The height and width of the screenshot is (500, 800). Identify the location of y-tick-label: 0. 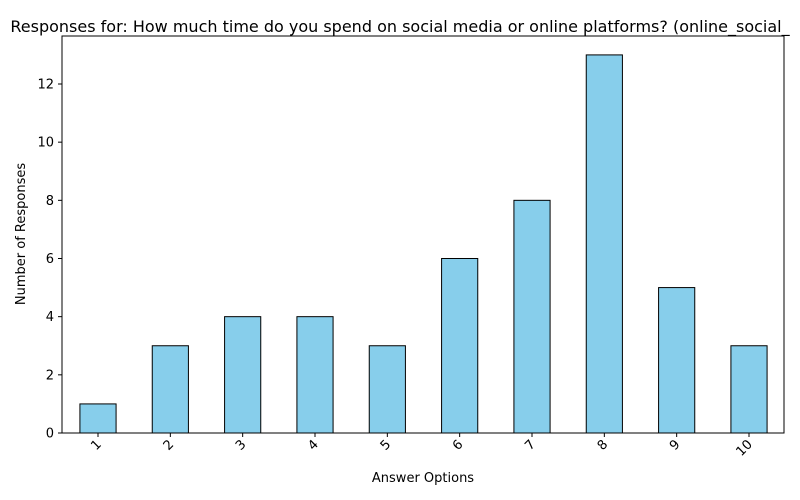
(50, 434).